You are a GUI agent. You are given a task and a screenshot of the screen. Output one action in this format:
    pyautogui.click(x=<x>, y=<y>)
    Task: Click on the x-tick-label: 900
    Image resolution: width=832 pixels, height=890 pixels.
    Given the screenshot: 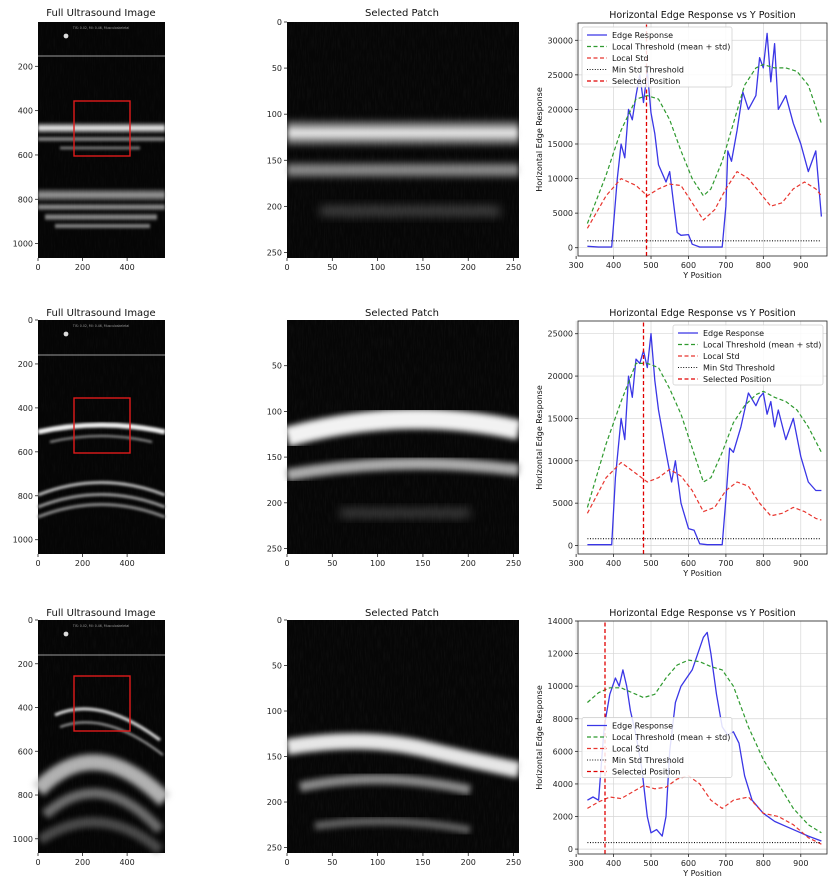 What is the action you would take?
    pyautogui.click(x=800, y=265)
    